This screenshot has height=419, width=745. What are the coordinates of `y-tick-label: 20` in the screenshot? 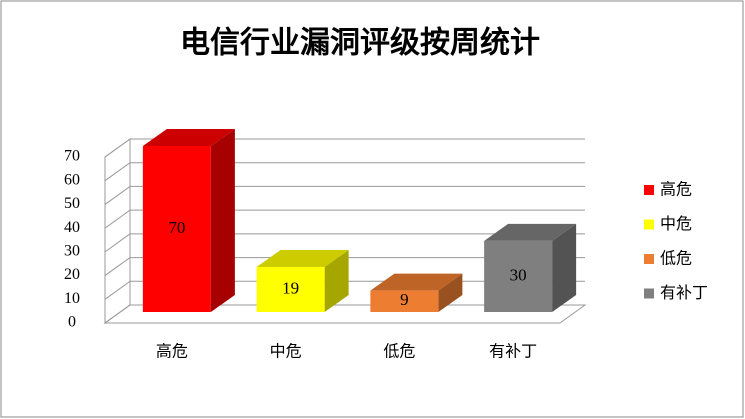 It's located at (72, 274).